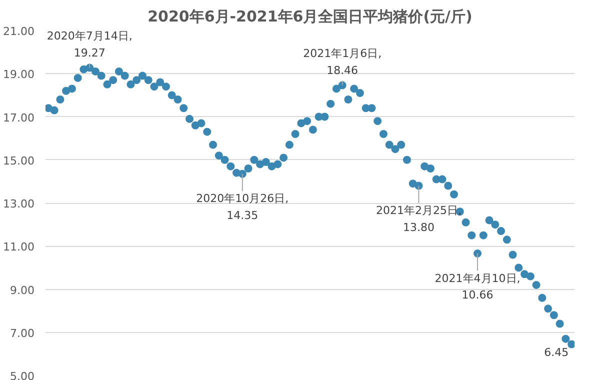 The height and width of the screenshot is (380, 594). I want to click on y-tick-label: 17.00, so click(19, 117).